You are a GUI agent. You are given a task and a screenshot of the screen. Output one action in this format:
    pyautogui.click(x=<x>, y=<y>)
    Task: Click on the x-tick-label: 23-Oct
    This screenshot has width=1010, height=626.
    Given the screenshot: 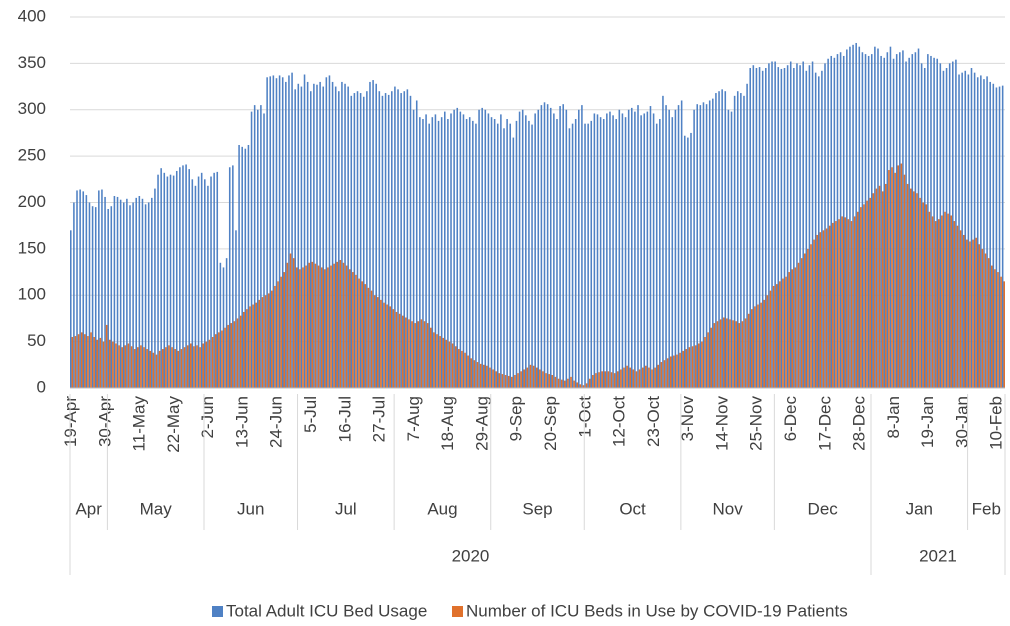 What is the action you would take?
    pyautogui.click(x=653, y=421)
    